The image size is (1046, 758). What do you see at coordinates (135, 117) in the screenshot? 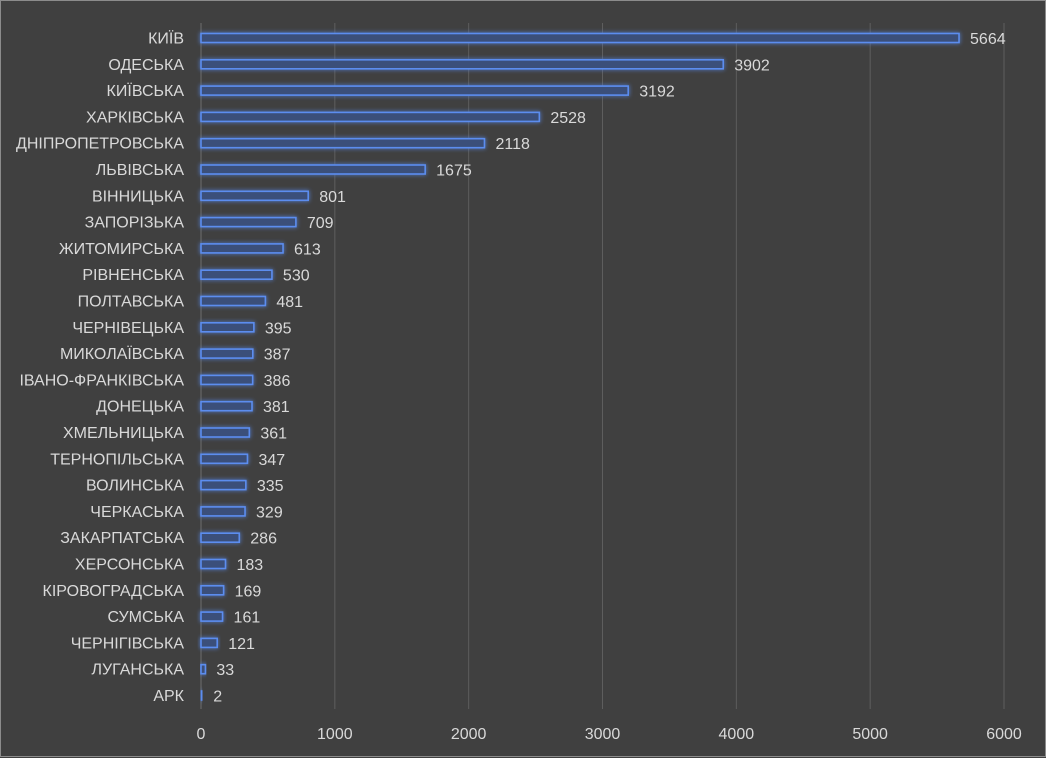
I see `category-label: ХАРКІВСЬКА` at bounding box center [135, 117].